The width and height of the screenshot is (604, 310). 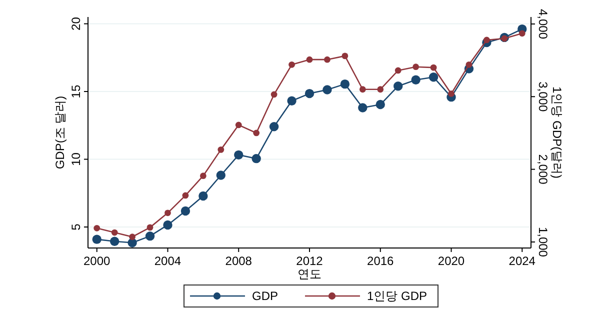 What do you see at coordinates (265, 296) in the screenshot?
I see `legend-label: GDP` at bounding box center [265, 296].